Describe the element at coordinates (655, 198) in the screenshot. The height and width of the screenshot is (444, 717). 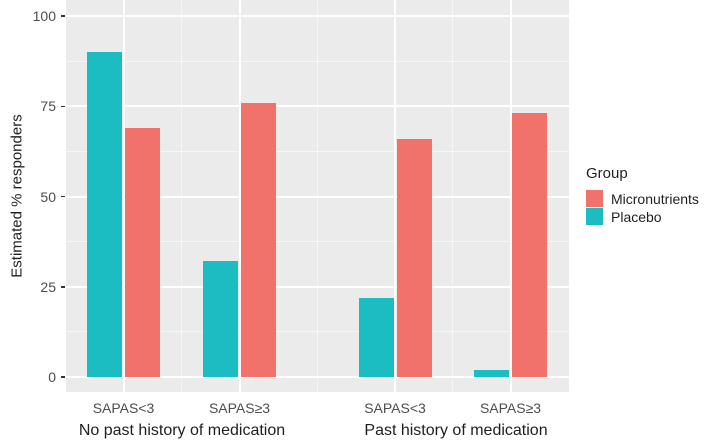
I see `legend-label-micronutrients: Micronutrients` at that location.